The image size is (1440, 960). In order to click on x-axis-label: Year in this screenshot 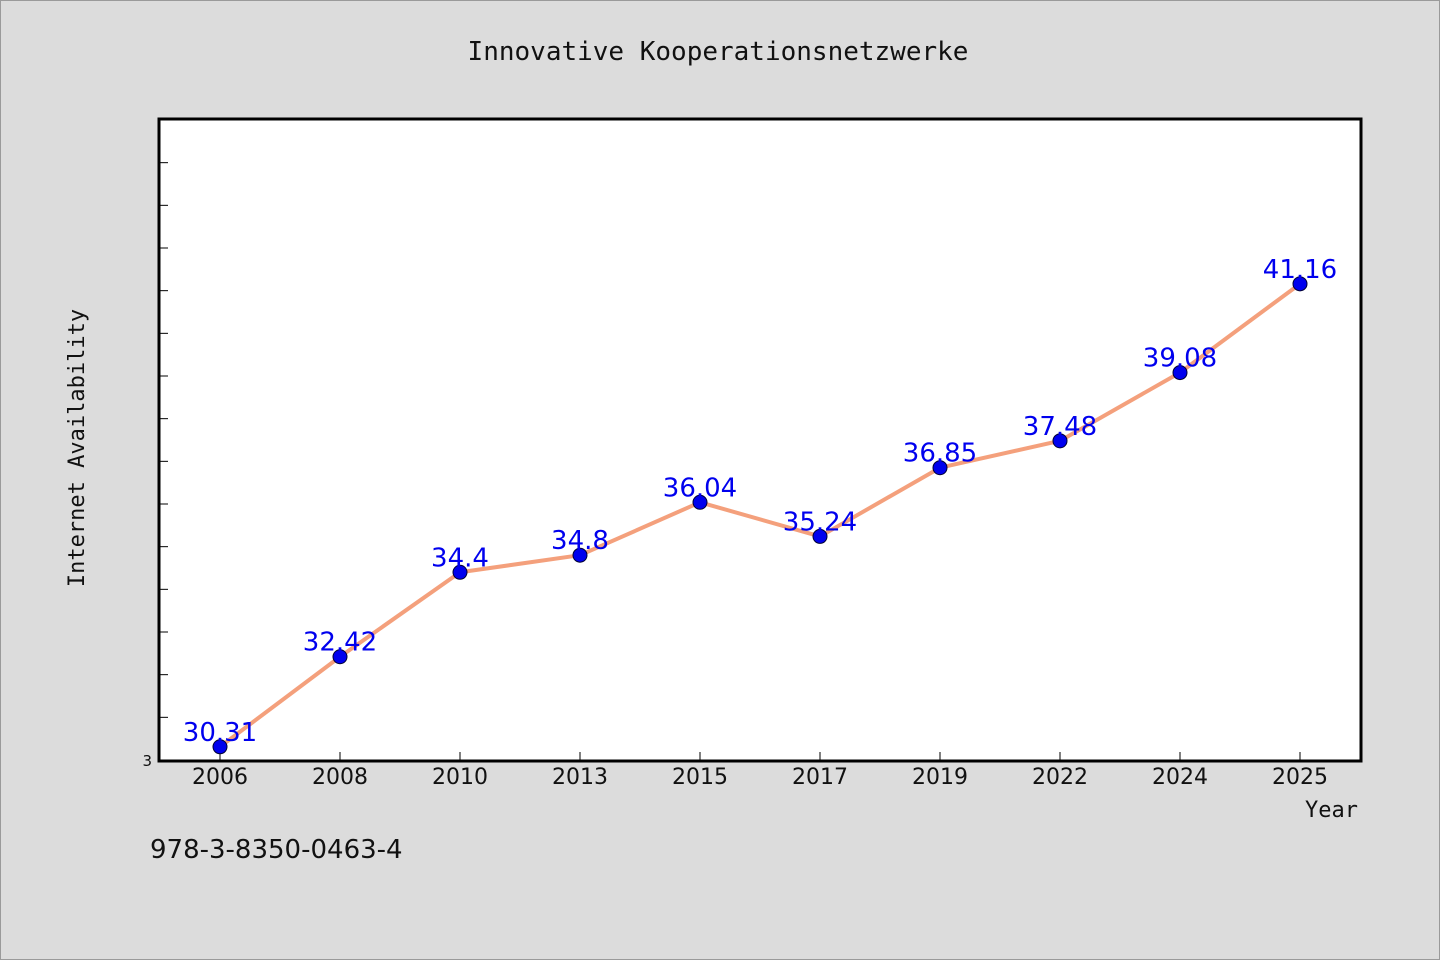, I will do `click(1331, 810)`.